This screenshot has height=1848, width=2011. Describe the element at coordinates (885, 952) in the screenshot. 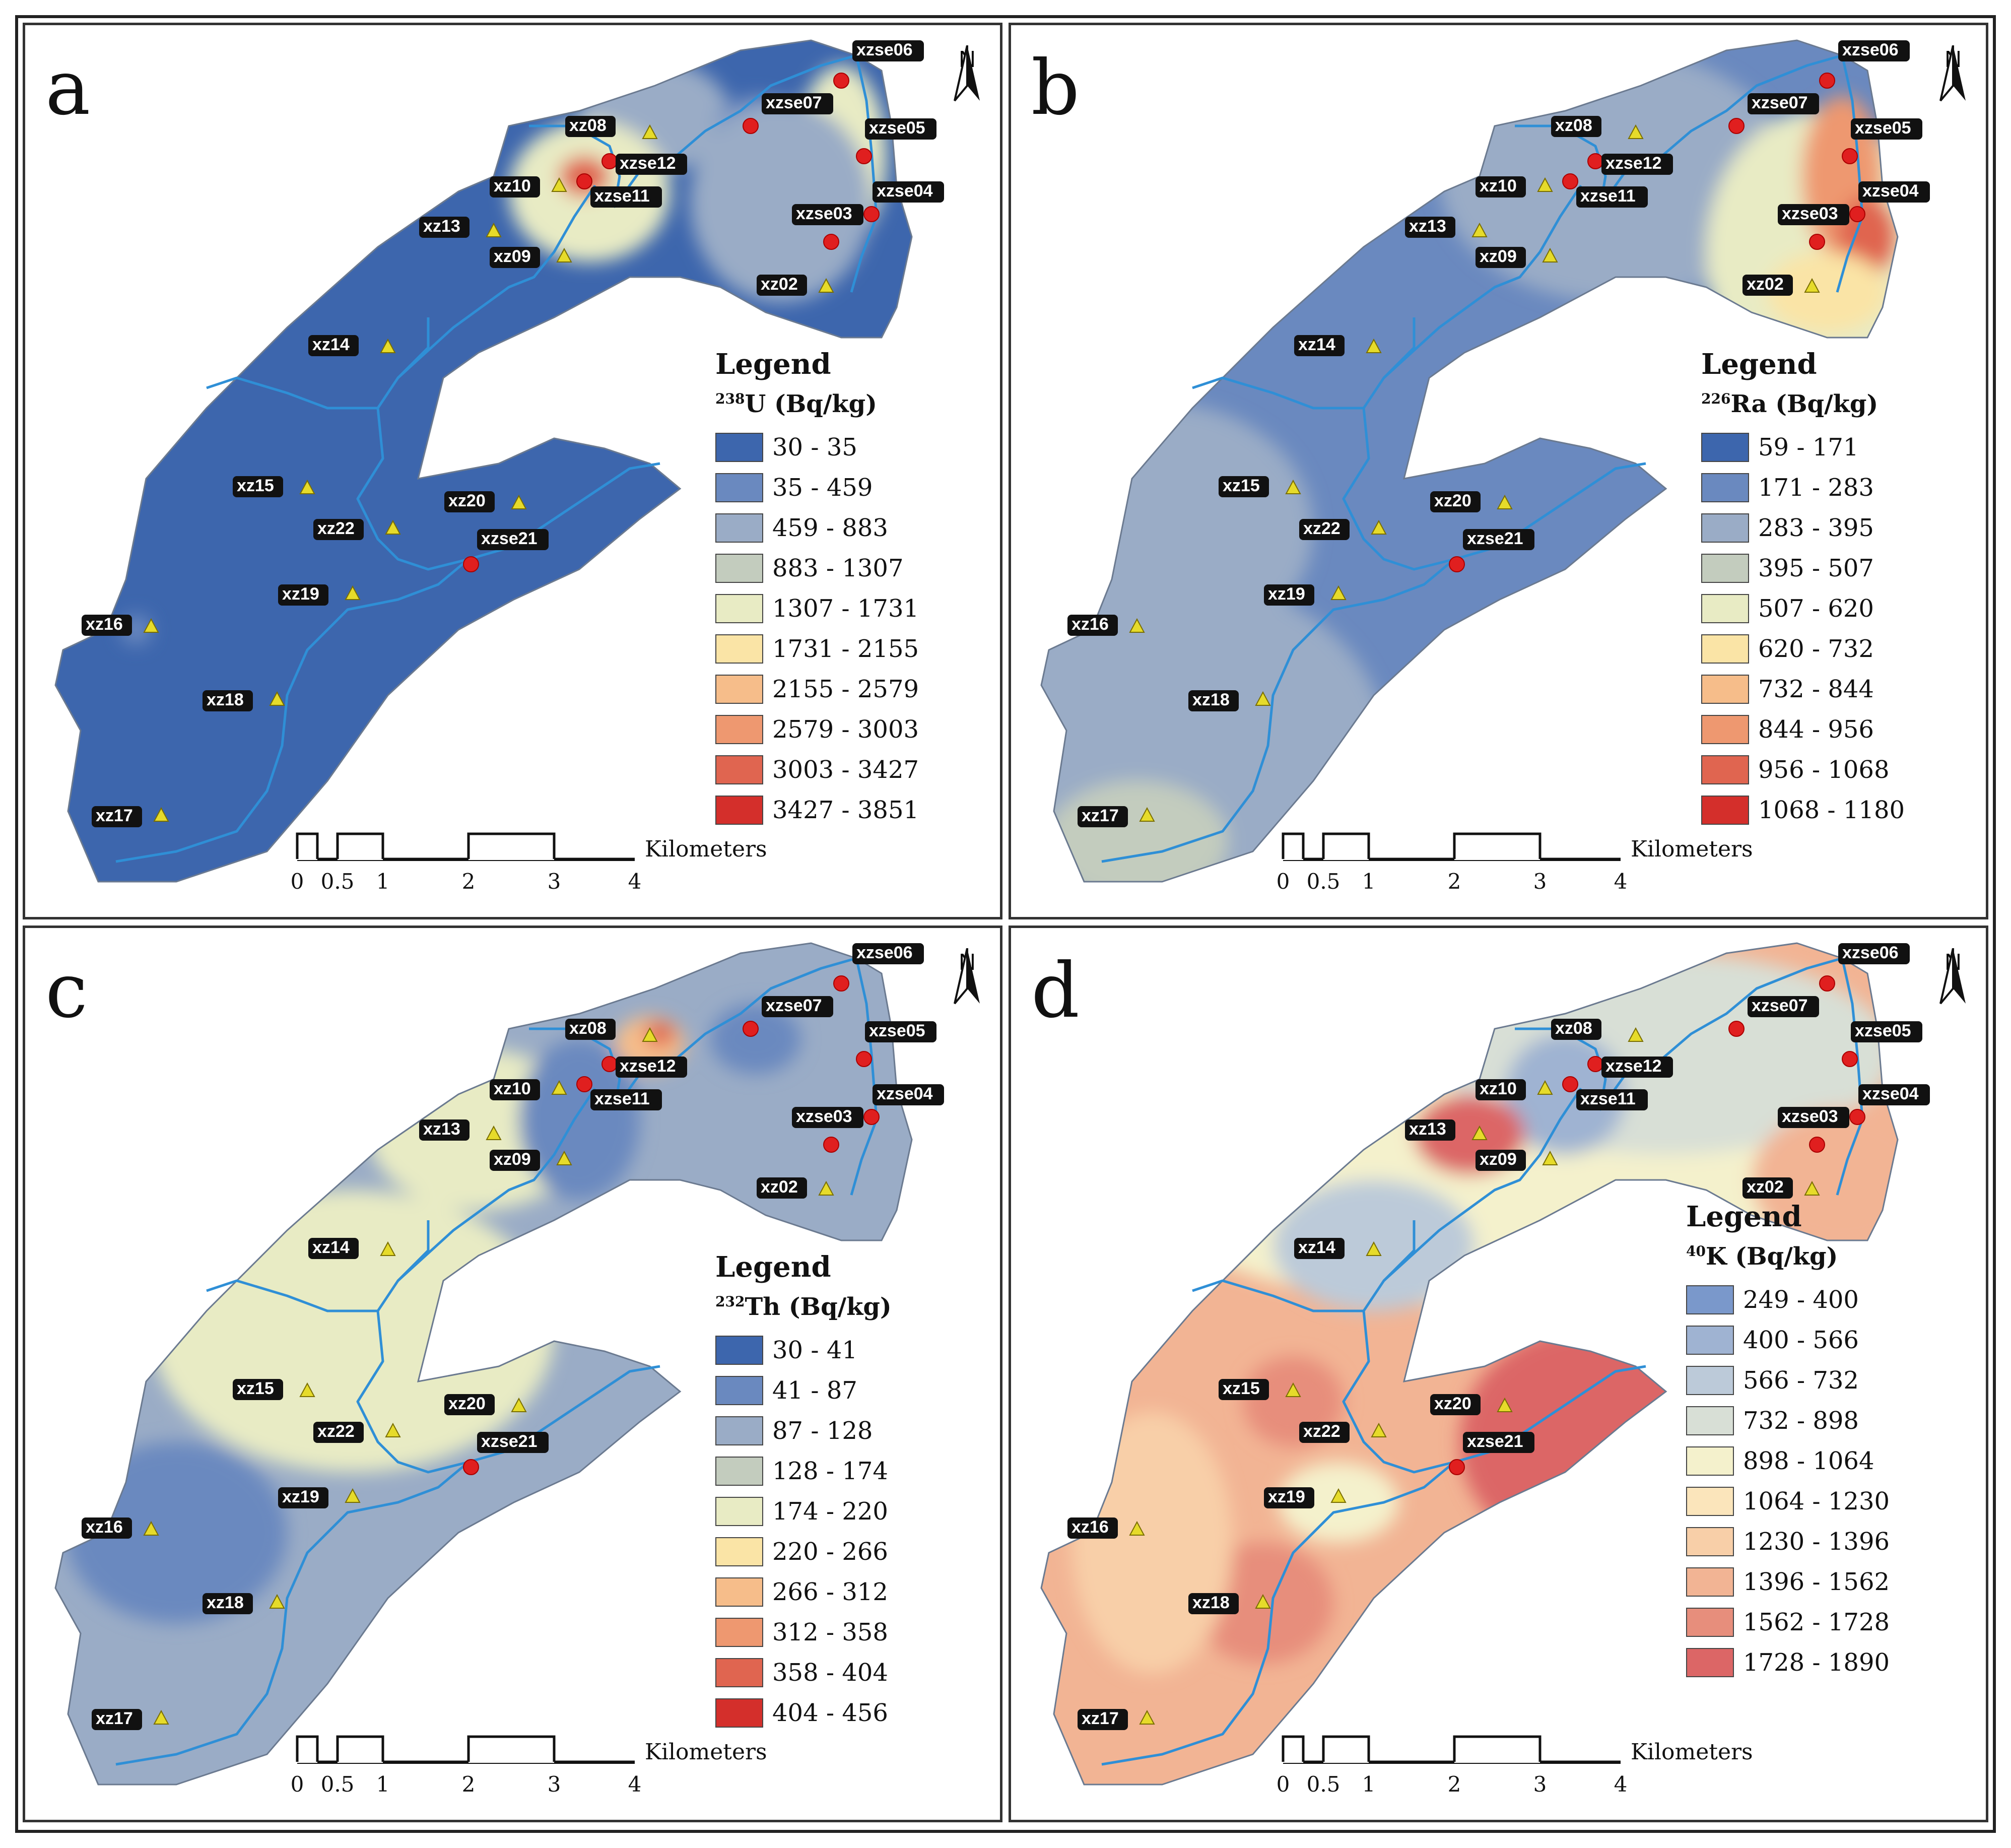

I see `site-label: xzse06` at that location.